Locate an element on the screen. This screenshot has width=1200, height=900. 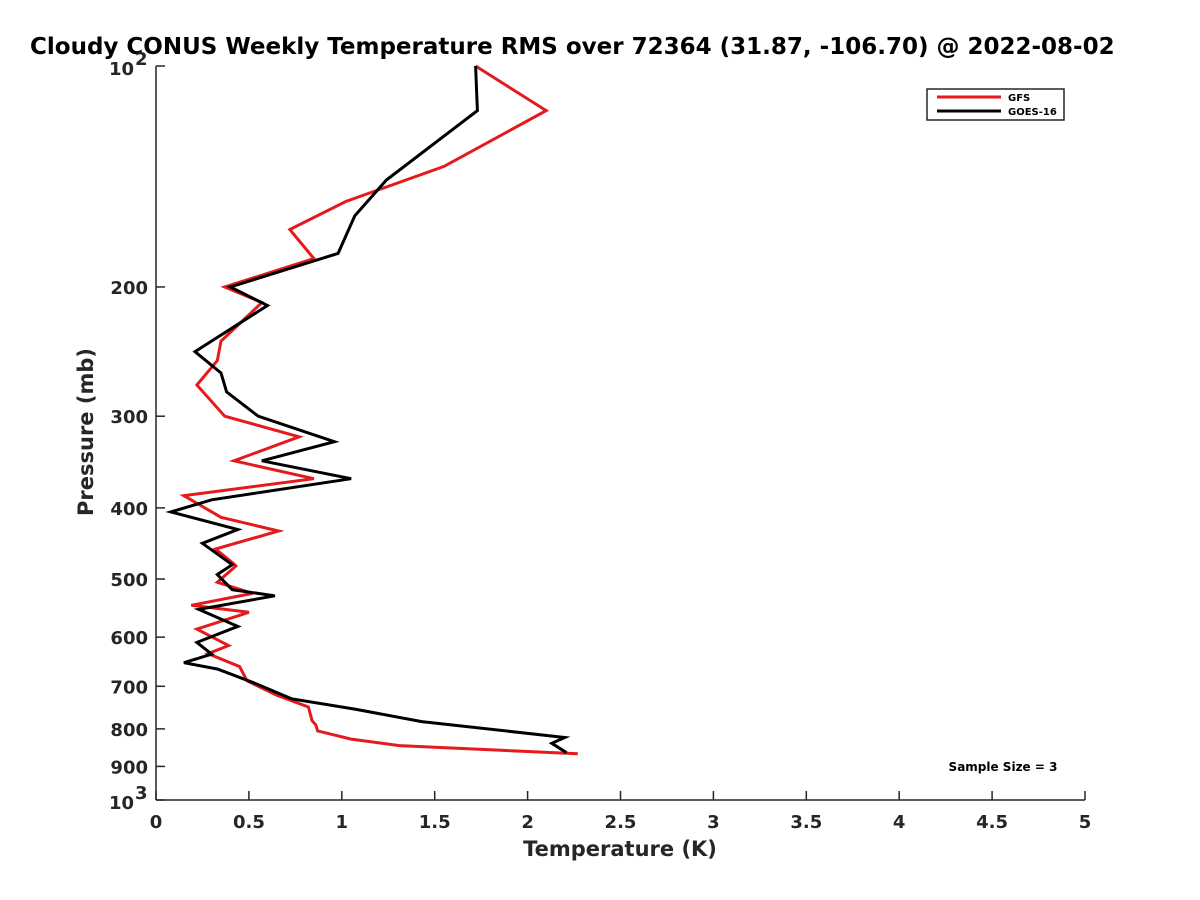
y-tick-label: 800 is located at coordinates (129, 730).